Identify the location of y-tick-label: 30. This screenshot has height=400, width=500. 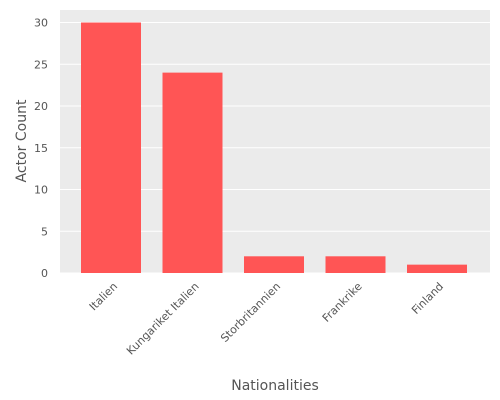
(41, 23).